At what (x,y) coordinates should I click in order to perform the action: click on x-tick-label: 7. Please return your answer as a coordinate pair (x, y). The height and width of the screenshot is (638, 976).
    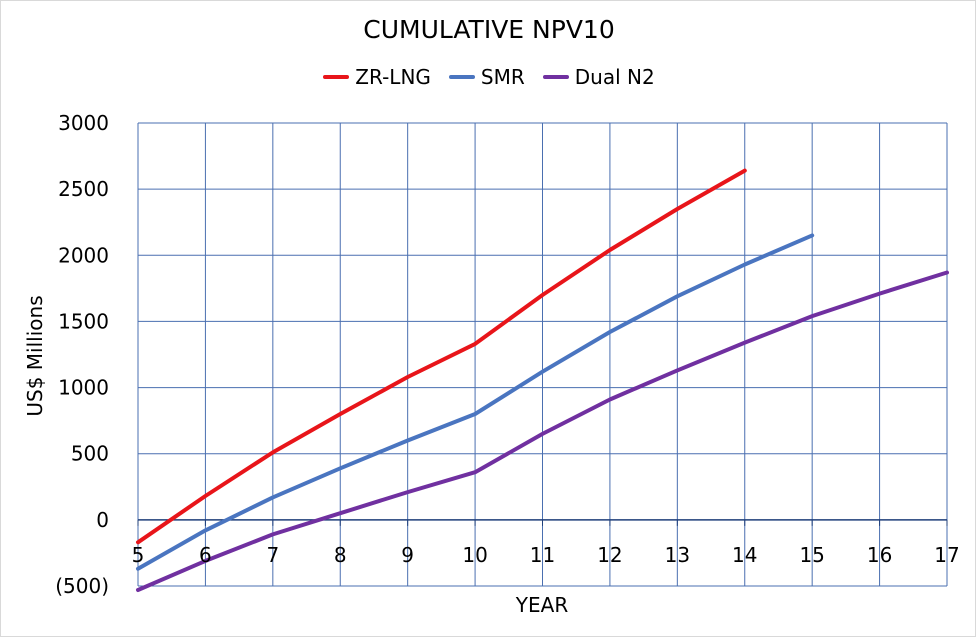
    Looking at the image, I should click on (272, 555).